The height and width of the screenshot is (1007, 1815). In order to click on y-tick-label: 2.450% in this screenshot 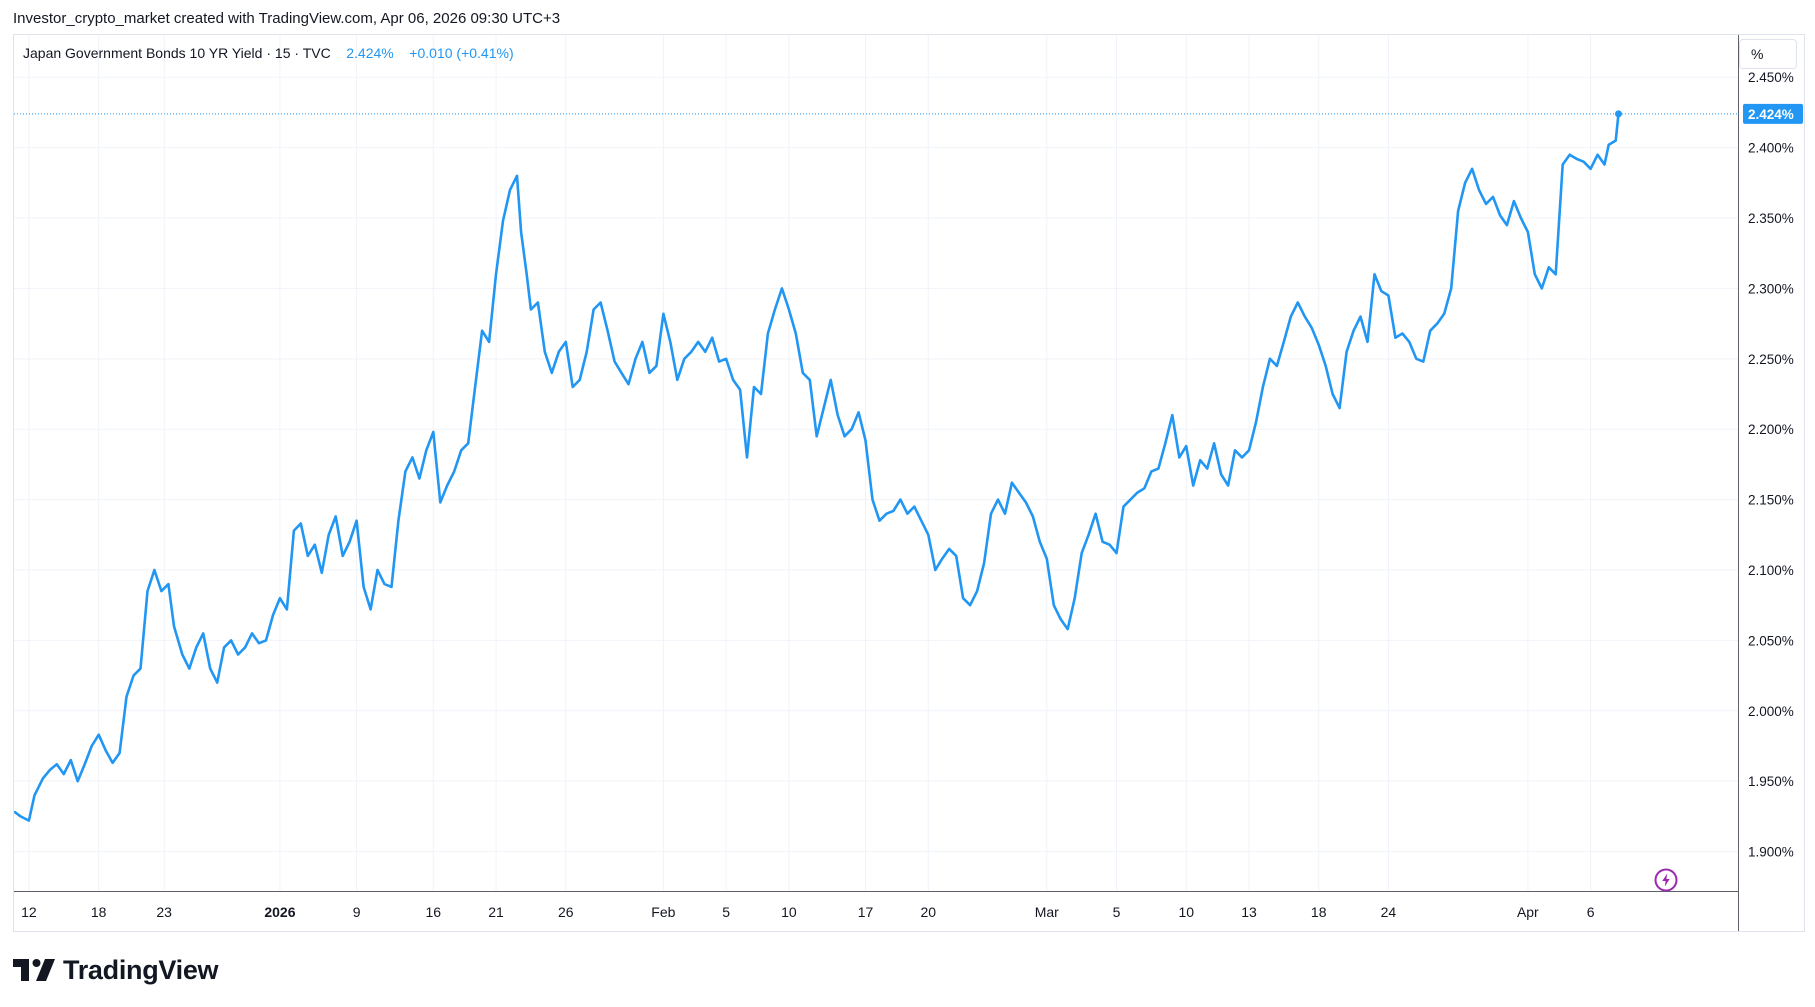, I will do `click(1771, 77)`.